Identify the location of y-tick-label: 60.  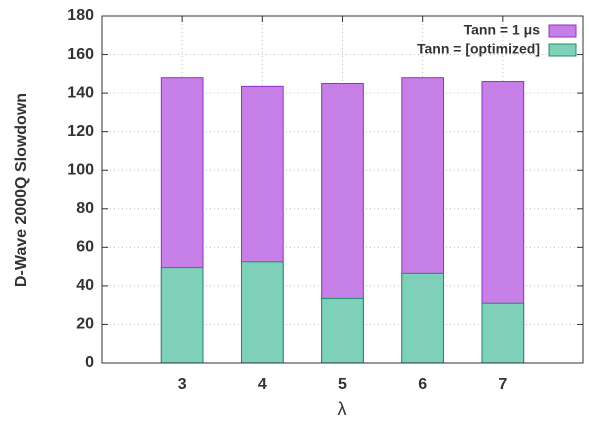
(85, 247).